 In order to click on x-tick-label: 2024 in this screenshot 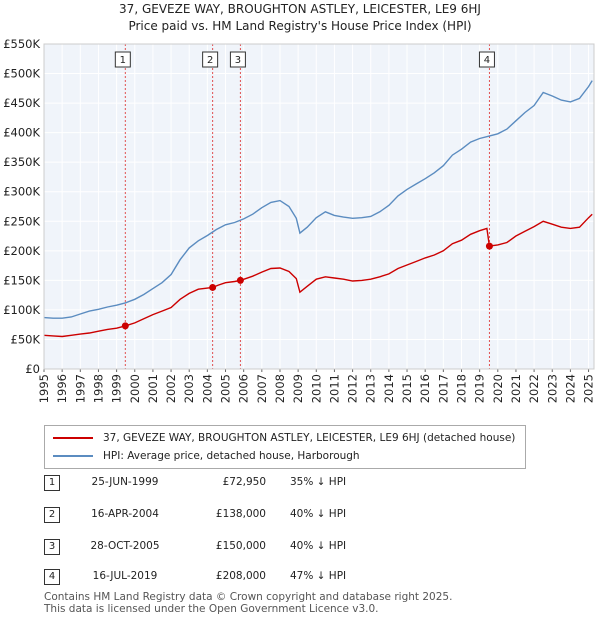, I will do `click(570, 388)`.